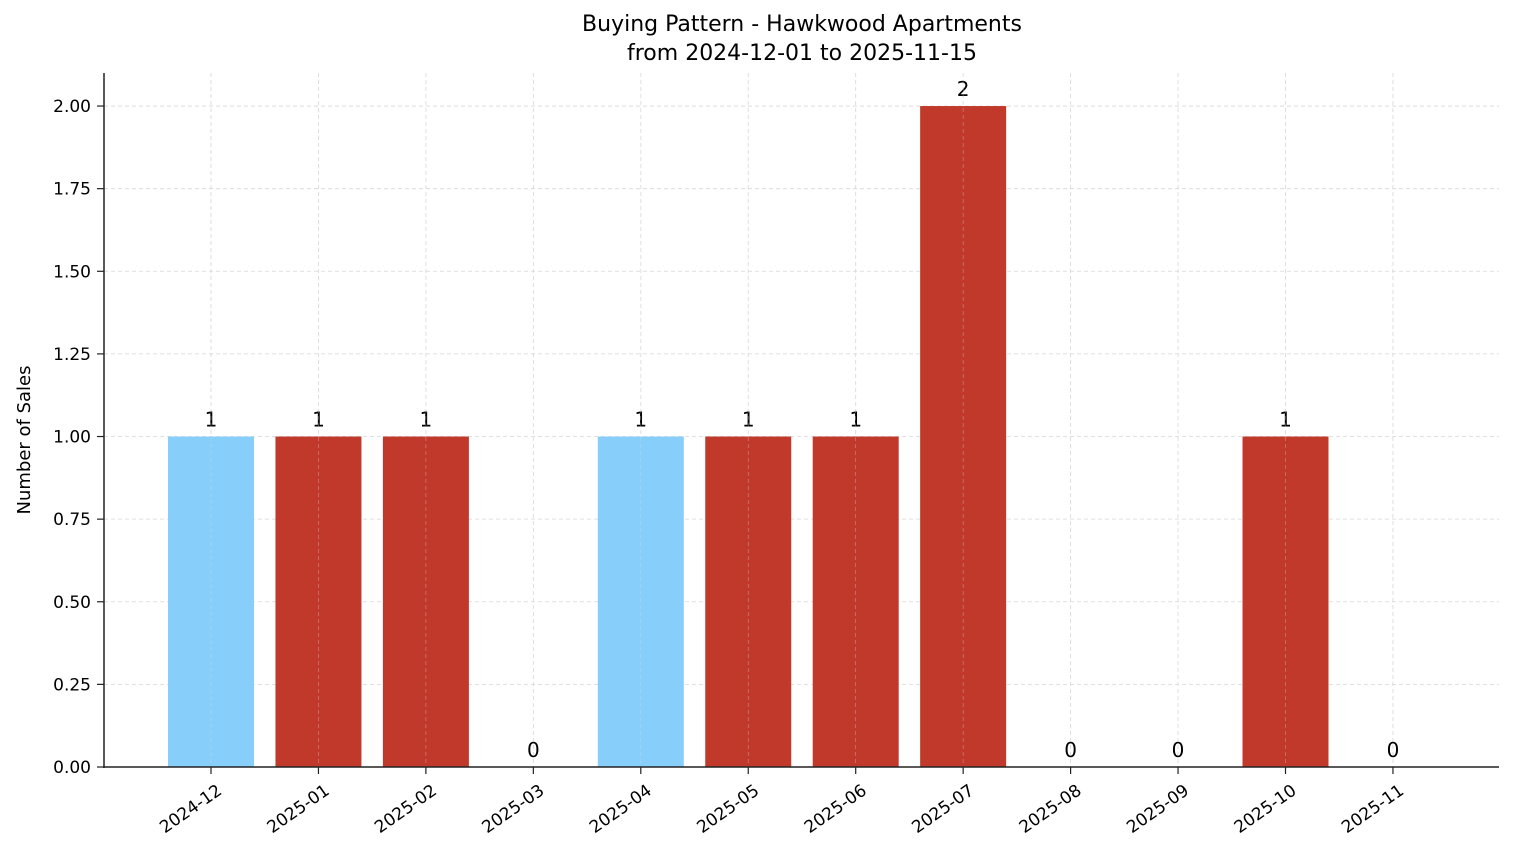 Image resolution: width=1514 pixels, height=863 pixels. Describe the element at coordinates (191, 809) in the screenshot. I see `x-tick-label: 2024-12` at that location.